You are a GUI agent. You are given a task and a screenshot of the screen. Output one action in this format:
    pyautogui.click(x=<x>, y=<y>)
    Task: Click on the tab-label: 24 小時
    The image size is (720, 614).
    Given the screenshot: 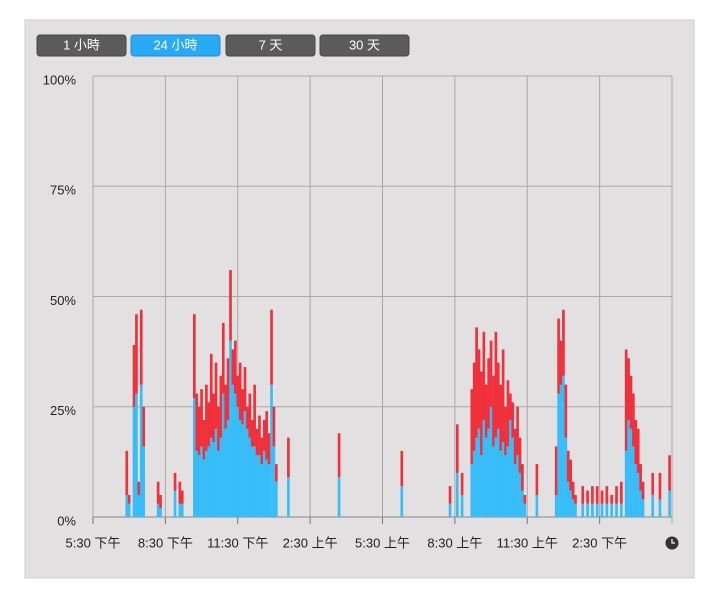 What is the action you would take?
    pyautogui.click(x=175, y=44)
    